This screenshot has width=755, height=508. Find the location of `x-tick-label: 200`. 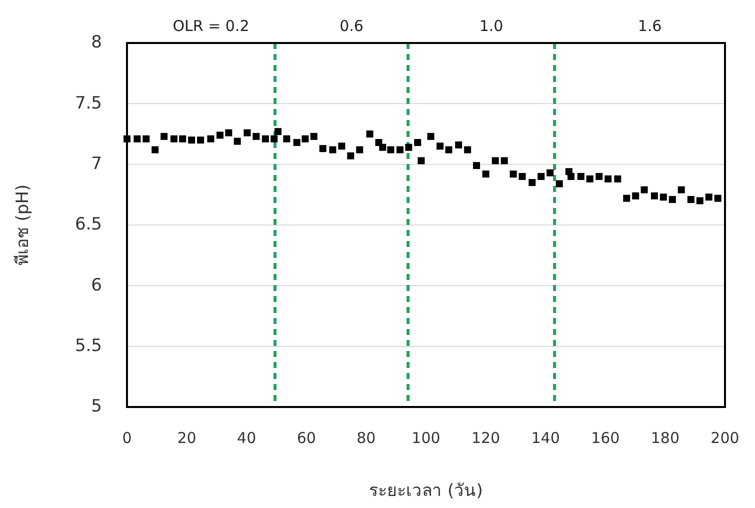

x-tick-label: 200 is located at coordinates (725, 438).